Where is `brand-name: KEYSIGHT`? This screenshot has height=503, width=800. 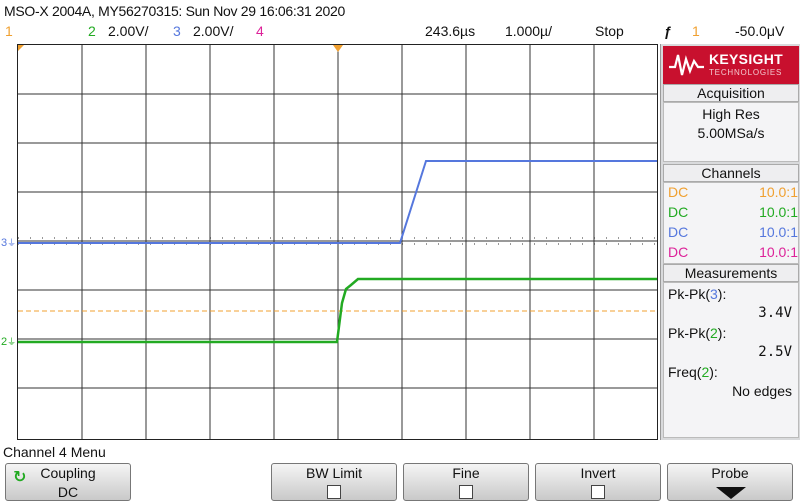 brand-name: KEYSIGHT is located at coordinates (746, 59).